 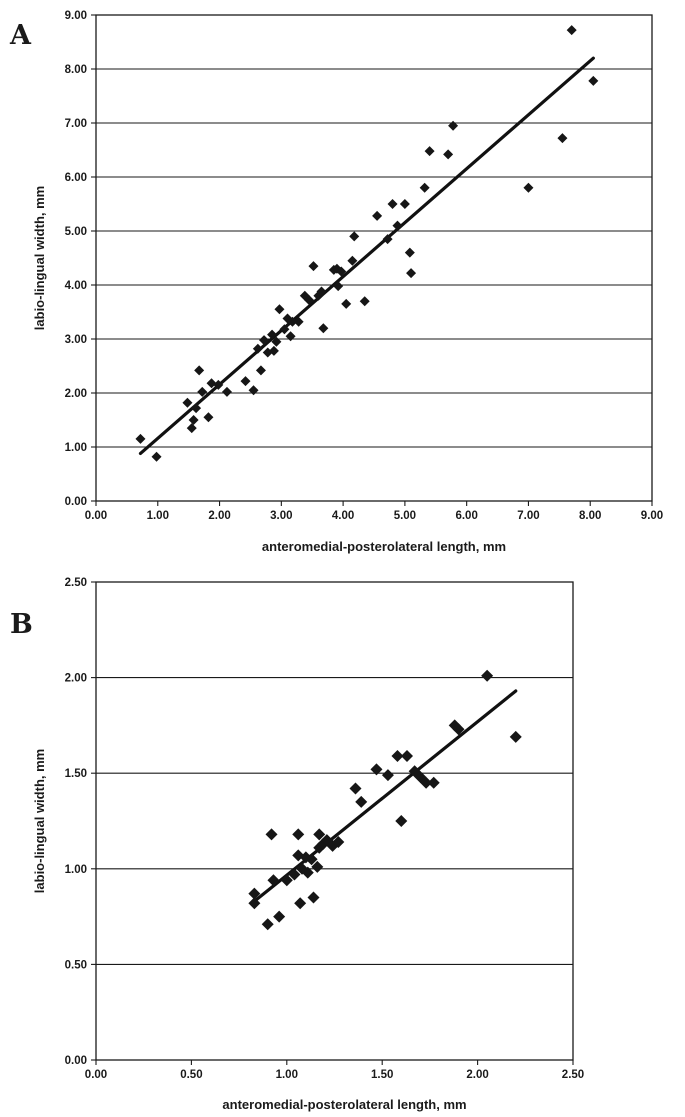 What do you see at coordinates (191, 1075) in the screenshot?
I see `x-tick-label: 0.50` at bounding box center [191, 1075].